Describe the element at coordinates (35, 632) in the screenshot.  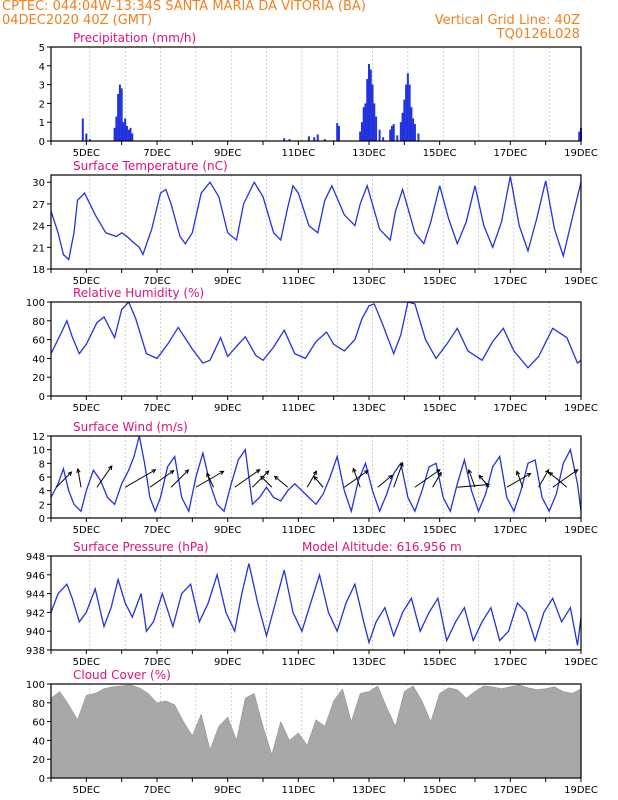
I see `y-tick-label: 940` at that location.